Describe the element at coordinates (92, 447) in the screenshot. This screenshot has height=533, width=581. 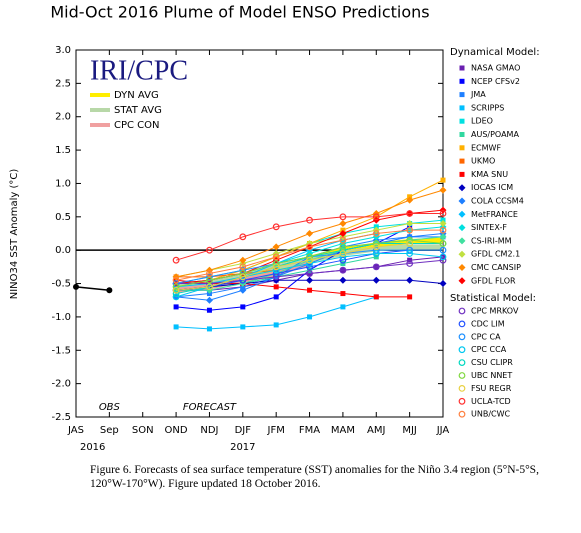
I see `year-label: 2016` at that location.